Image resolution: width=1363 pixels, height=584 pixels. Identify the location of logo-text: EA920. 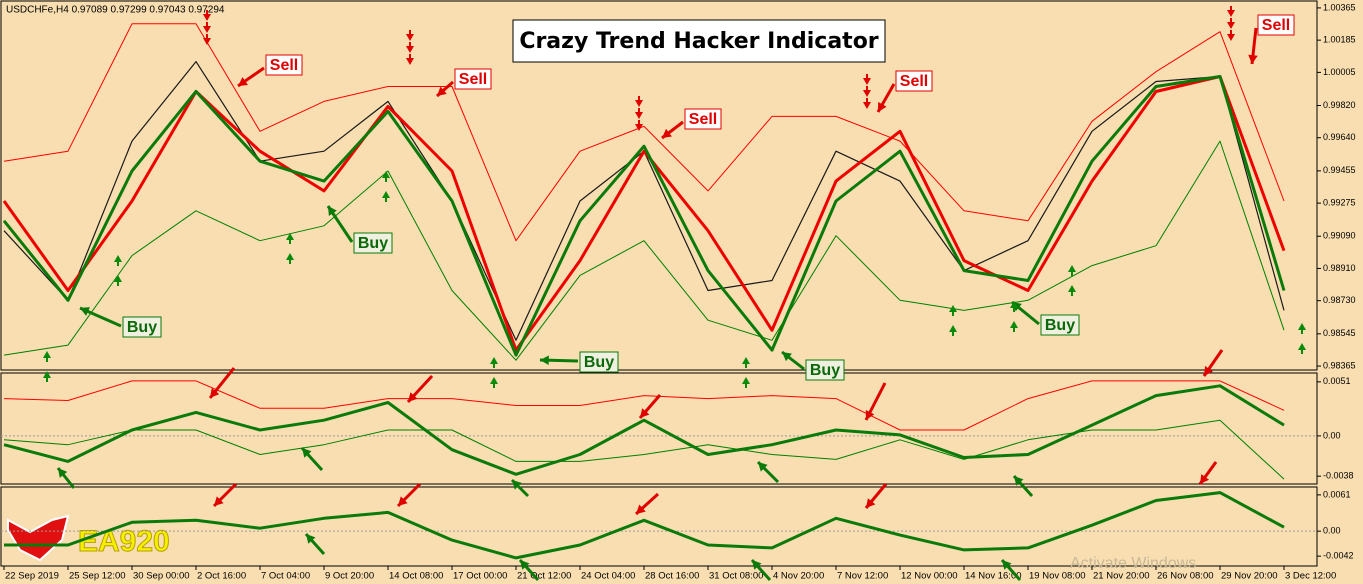
(124, 541).